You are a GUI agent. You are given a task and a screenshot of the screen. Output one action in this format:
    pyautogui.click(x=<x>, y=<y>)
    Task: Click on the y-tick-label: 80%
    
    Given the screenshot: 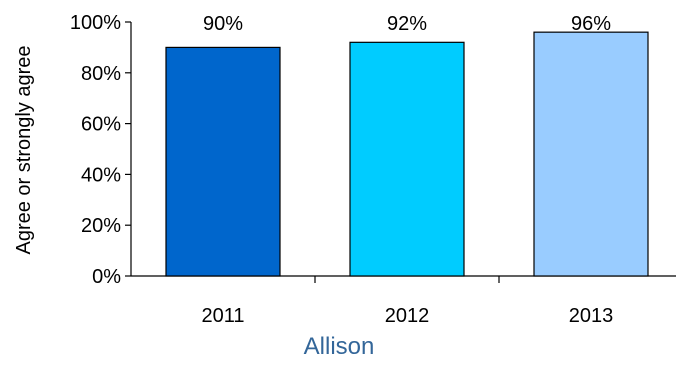 What is the action you would take?
    pyautogui.click(x=101, y=74)
    